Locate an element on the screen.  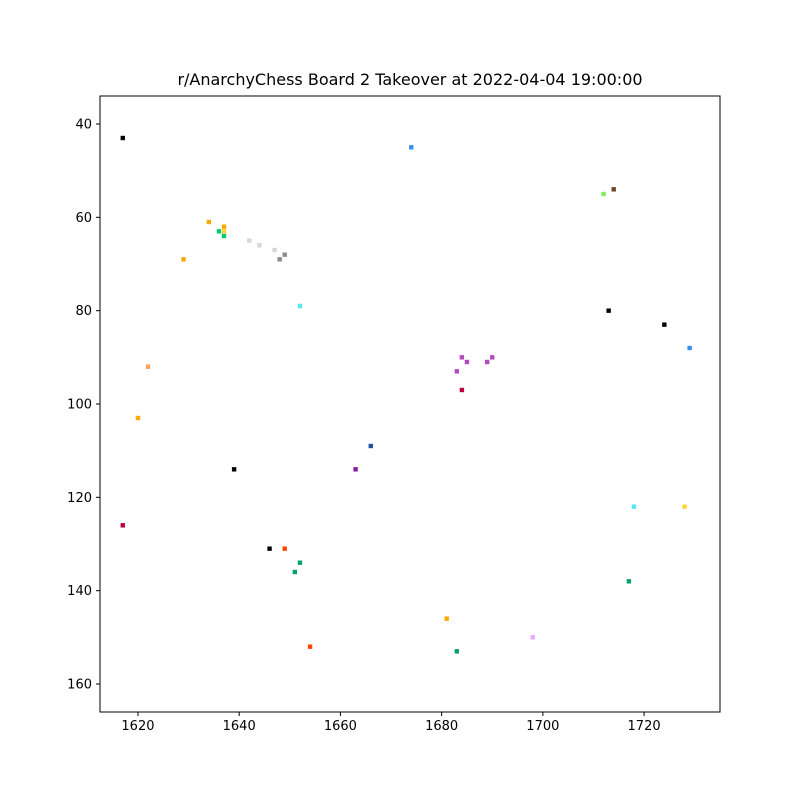
y-tick-label: 120 is located at coordinates (79, 498).